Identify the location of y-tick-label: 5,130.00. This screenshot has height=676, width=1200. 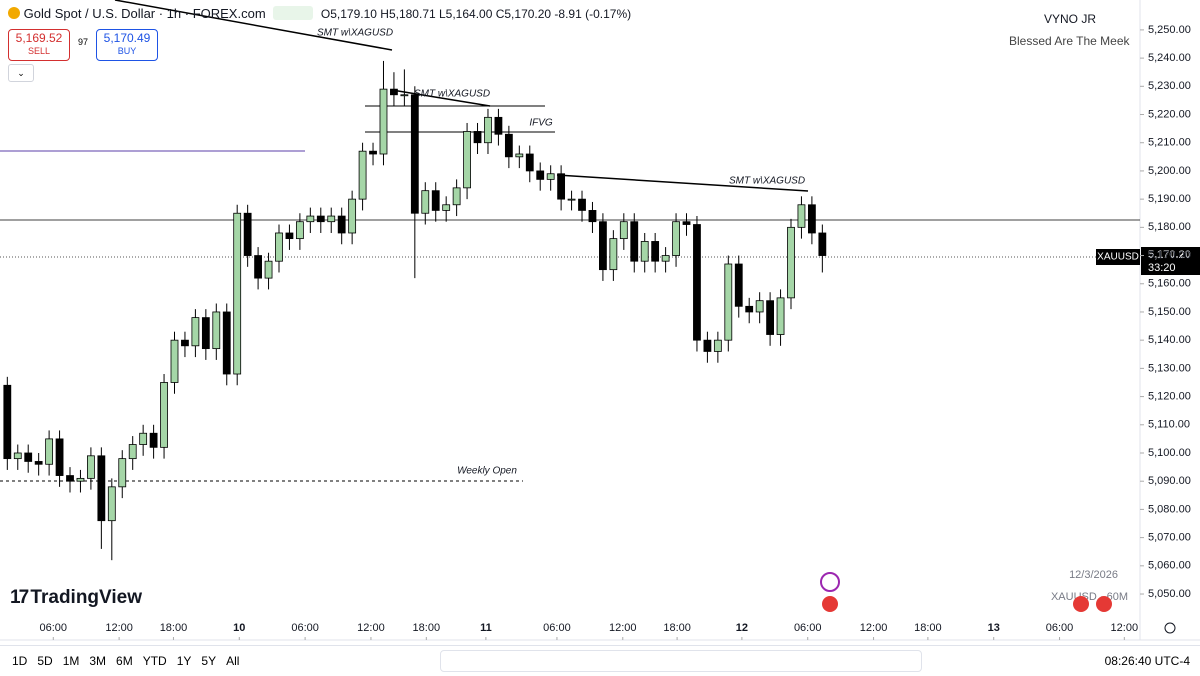
(1169, 368).